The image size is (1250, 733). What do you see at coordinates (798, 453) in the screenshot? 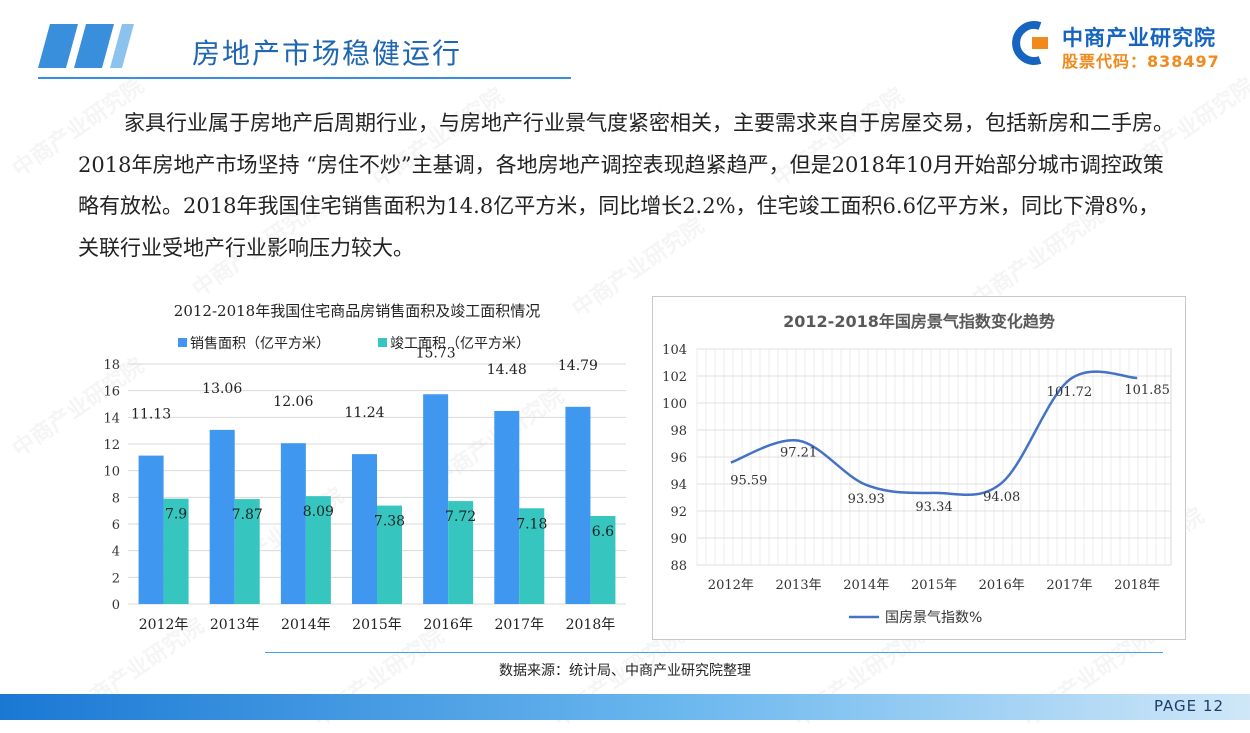
I see `data-label: 97.21` at bounding box center [798, 453].